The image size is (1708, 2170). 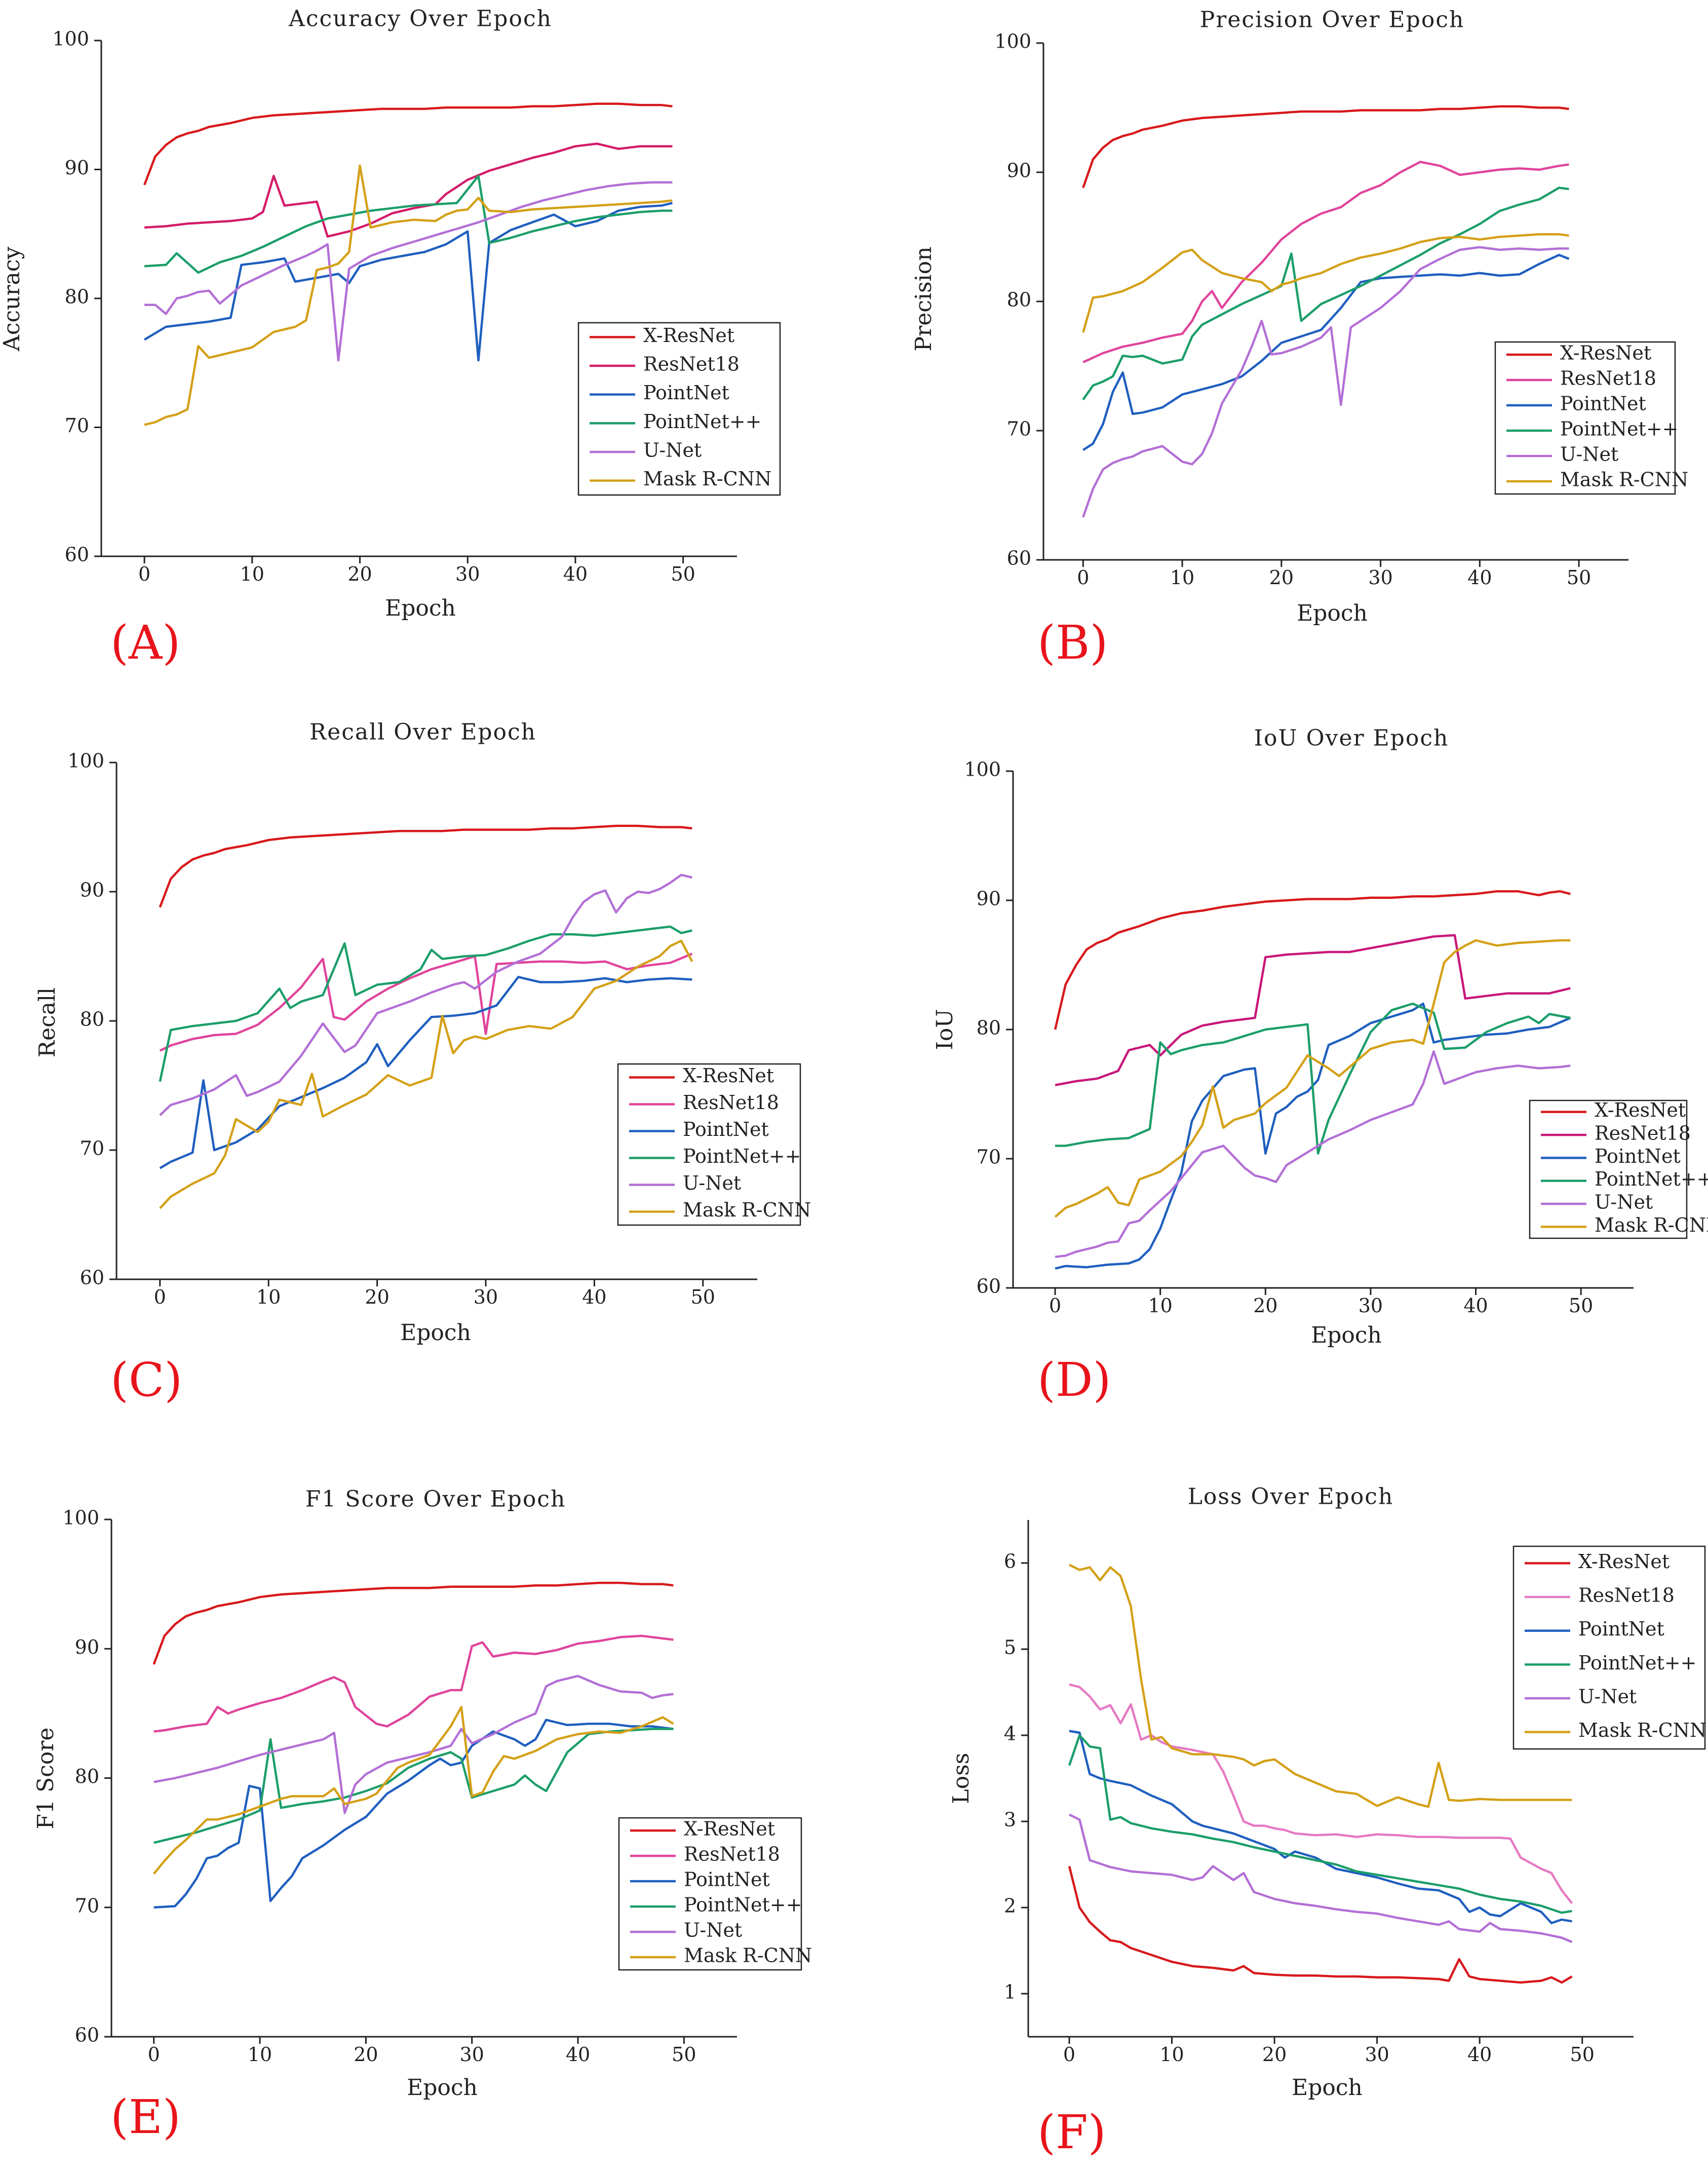 What do you see at coordinates (1010, 1906) in the screenshot?
I see `y-tick-label: 2` at bounding box center [1010, 1906].